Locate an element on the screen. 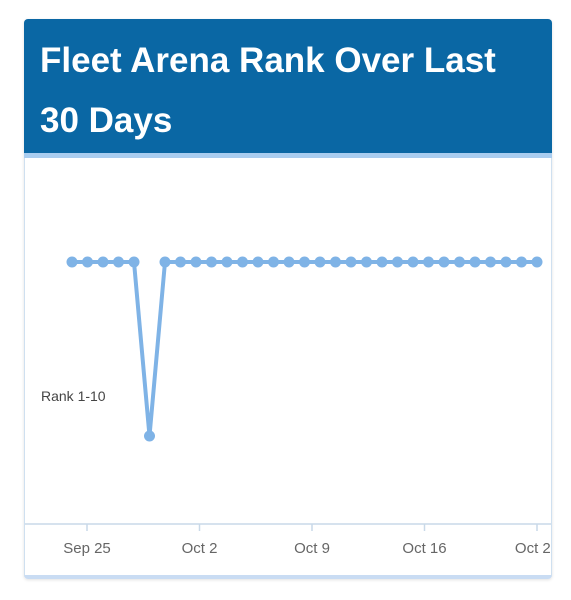 This screenshot has height=600, width=571. x-tick-label: Oct 9 is located at coordinates (312, 548).